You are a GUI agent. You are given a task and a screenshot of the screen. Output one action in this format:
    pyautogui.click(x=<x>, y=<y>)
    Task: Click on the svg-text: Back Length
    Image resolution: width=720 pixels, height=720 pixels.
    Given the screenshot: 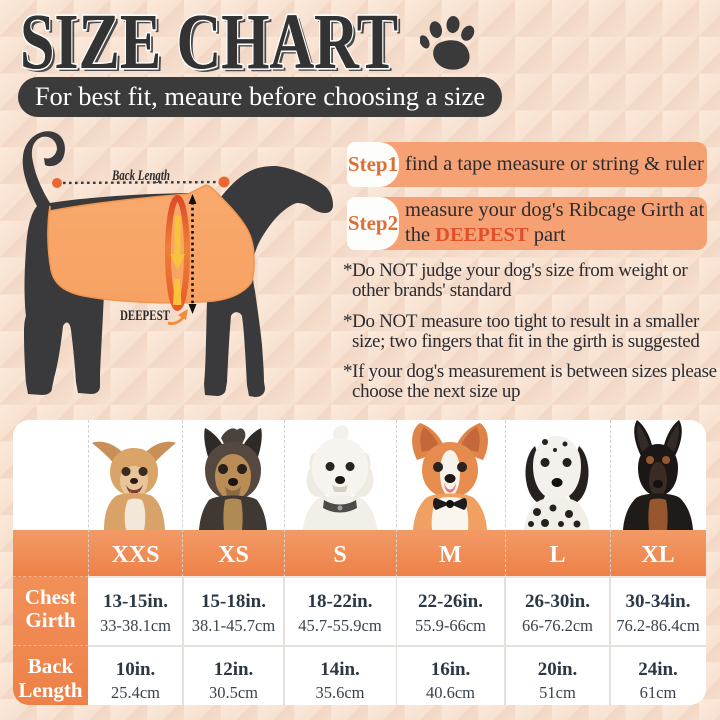 What is the action you would take?
    pyautogui.click(x=140, y=176)
    